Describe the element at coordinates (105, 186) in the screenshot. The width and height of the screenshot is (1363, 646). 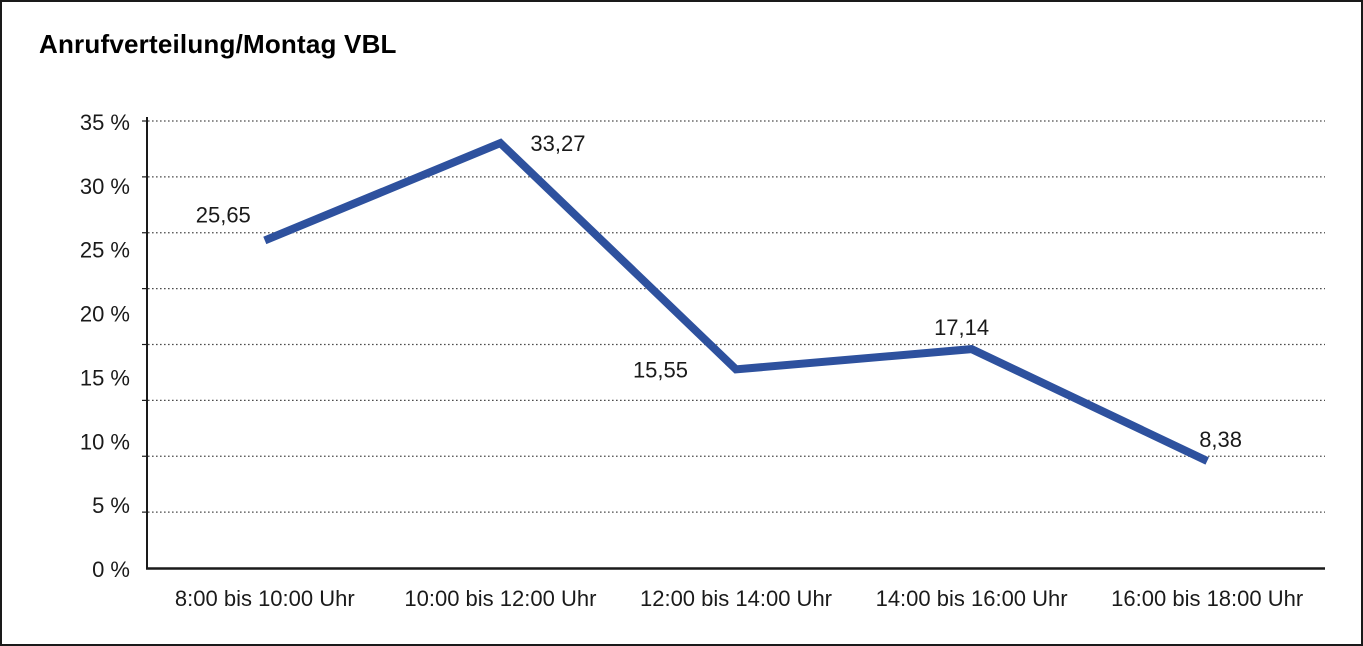
I see `y-tick-label: 30 %` at that location.